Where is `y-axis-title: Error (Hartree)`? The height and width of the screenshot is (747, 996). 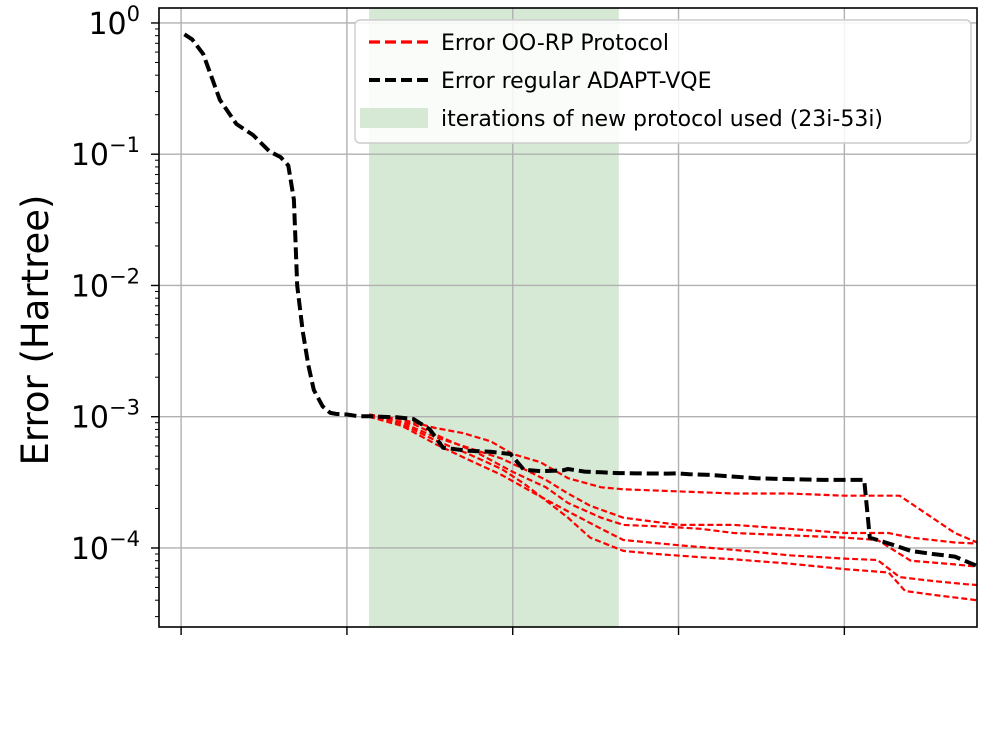 y-axis-title: Error (Hartree) is located at coordinates (35, 330).